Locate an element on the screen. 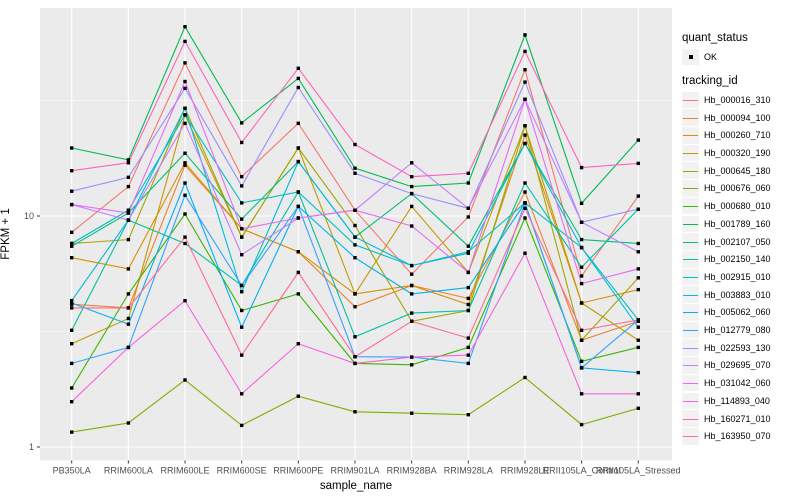 The image size is (800, 500). legend-entry-Hb_000645_180: Hb_000645_180 is located at coordinates (726, 171).